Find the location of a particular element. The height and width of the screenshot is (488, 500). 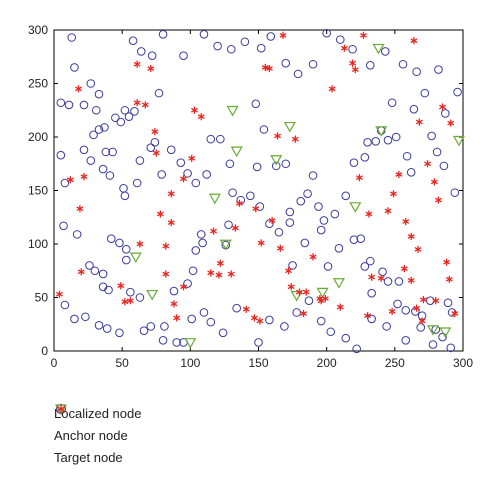

y-tick-label: 150 is located at coordinates (38, 191).